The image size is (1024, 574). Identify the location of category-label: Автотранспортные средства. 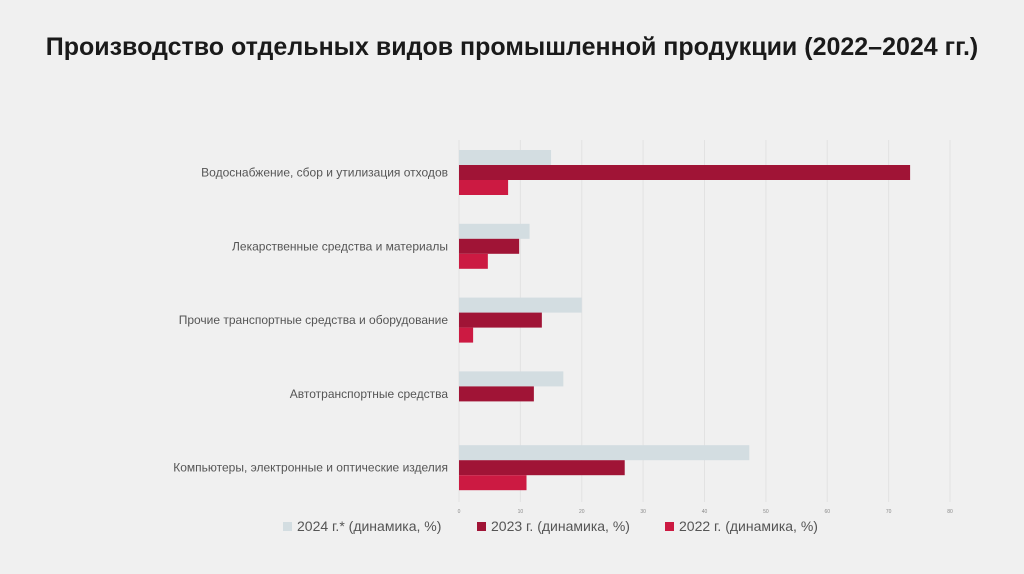
(369, 394).